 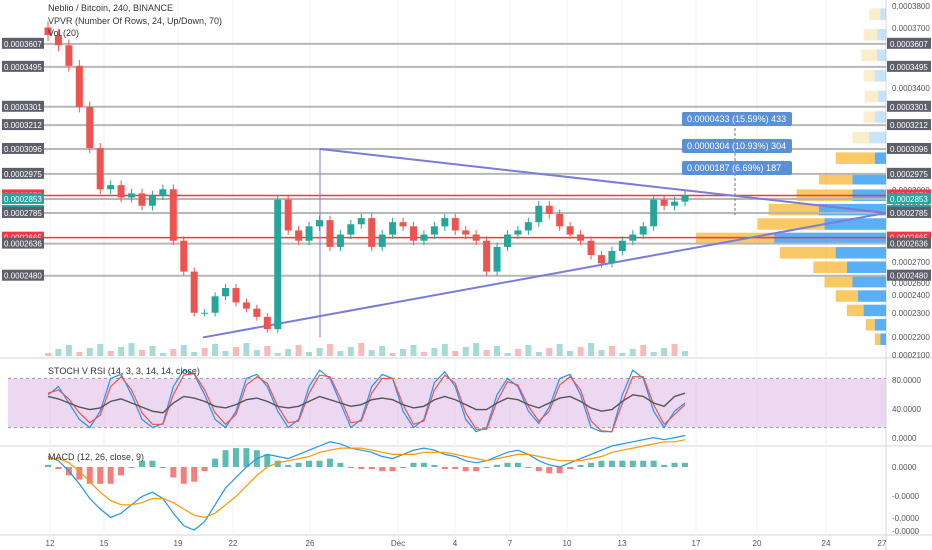 What do you see at coordinates (904, 467) in the screenshot?
I see `macd-axis-tick: 0.0000` at bounding box center [904, 467].